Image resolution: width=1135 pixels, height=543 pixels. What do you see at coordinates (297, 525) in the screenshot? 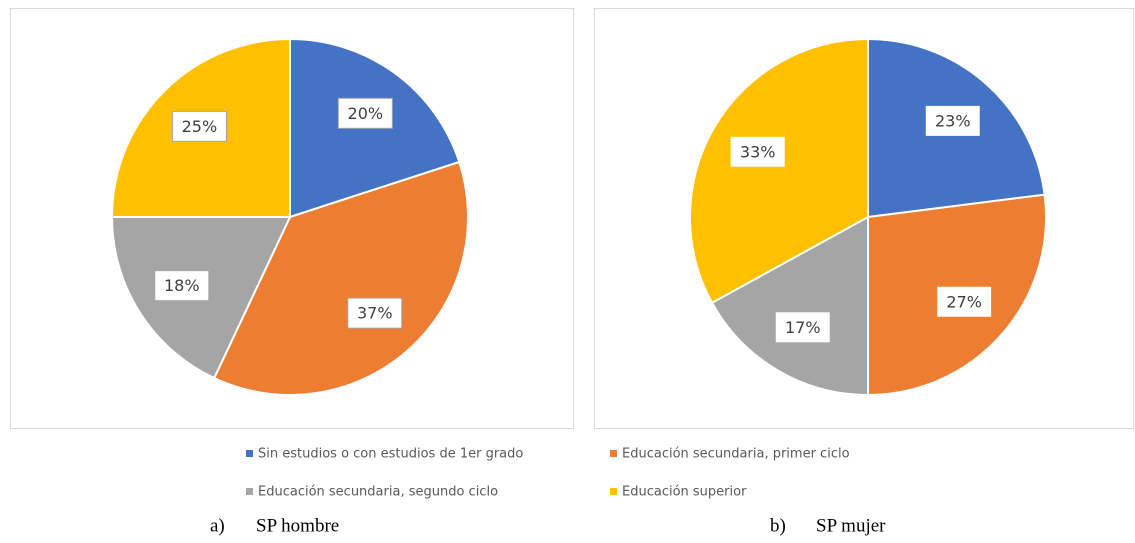
I see `caption-title: SP hombre` at bounding box center [297, 525].